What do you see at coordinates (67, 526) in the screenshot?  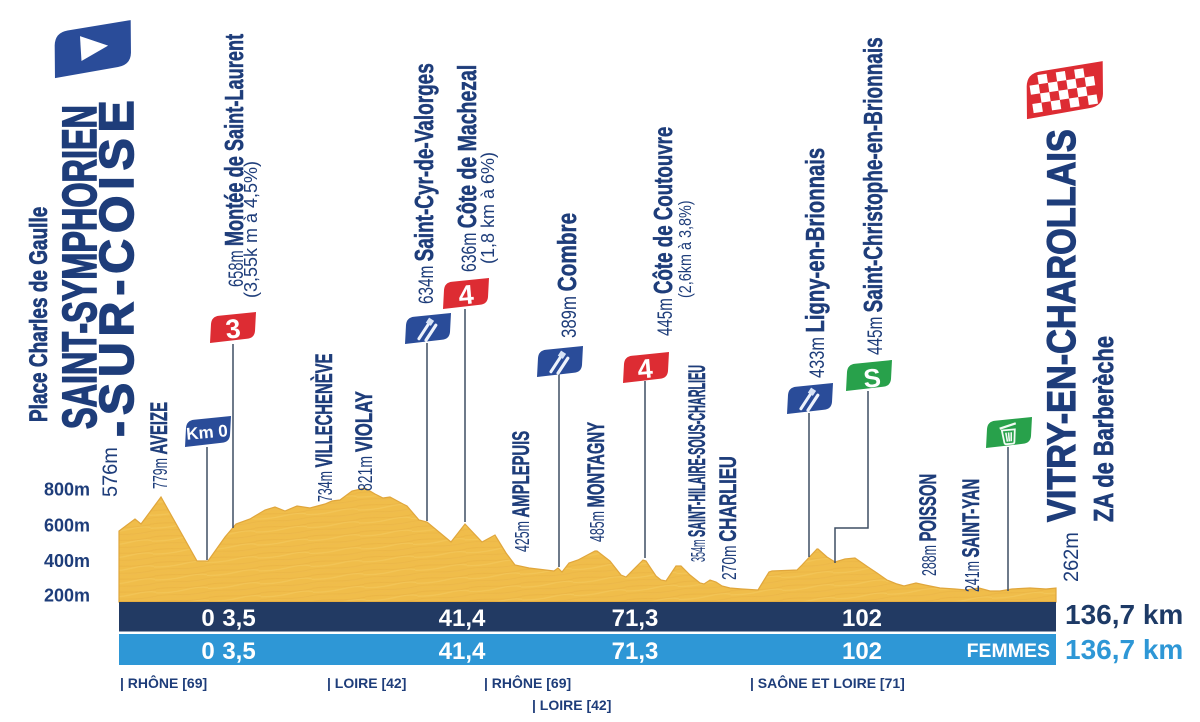 I see `svg-text: 600m` at bounding box center [67, 526].